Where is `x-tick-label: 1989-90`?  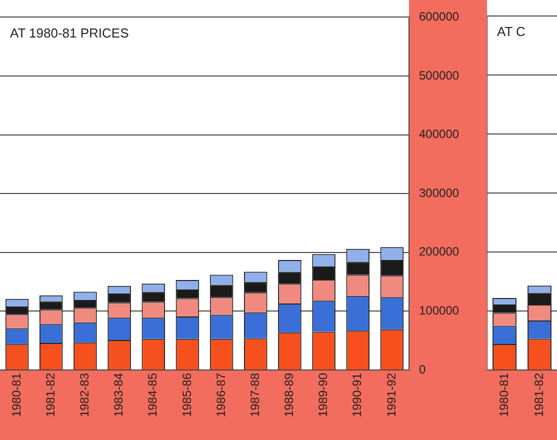
x-tick-label: 1989-90 is located at coordinates (323, 395).